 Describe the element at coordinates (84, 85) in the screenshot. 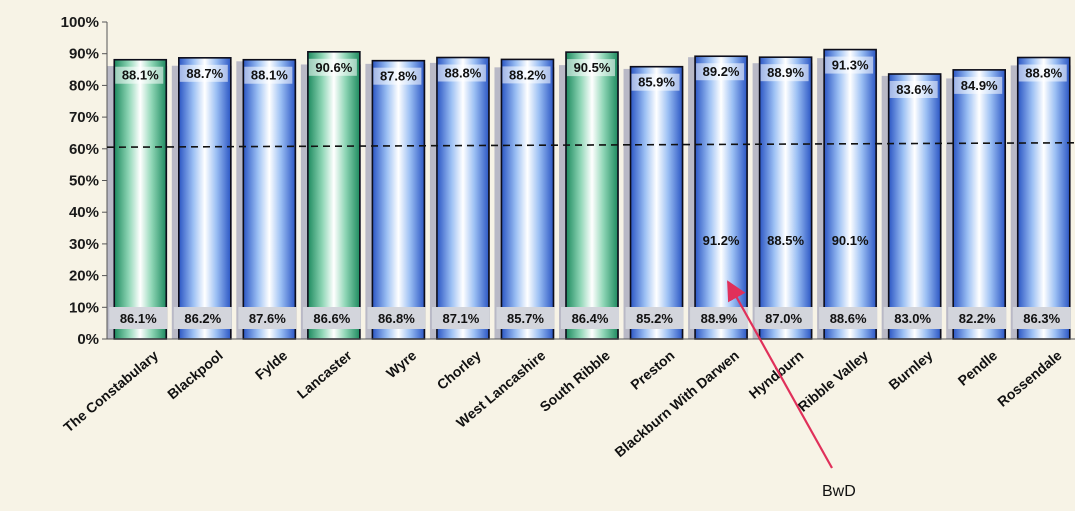

I see `y-tick-label-8: 80%` at that location.